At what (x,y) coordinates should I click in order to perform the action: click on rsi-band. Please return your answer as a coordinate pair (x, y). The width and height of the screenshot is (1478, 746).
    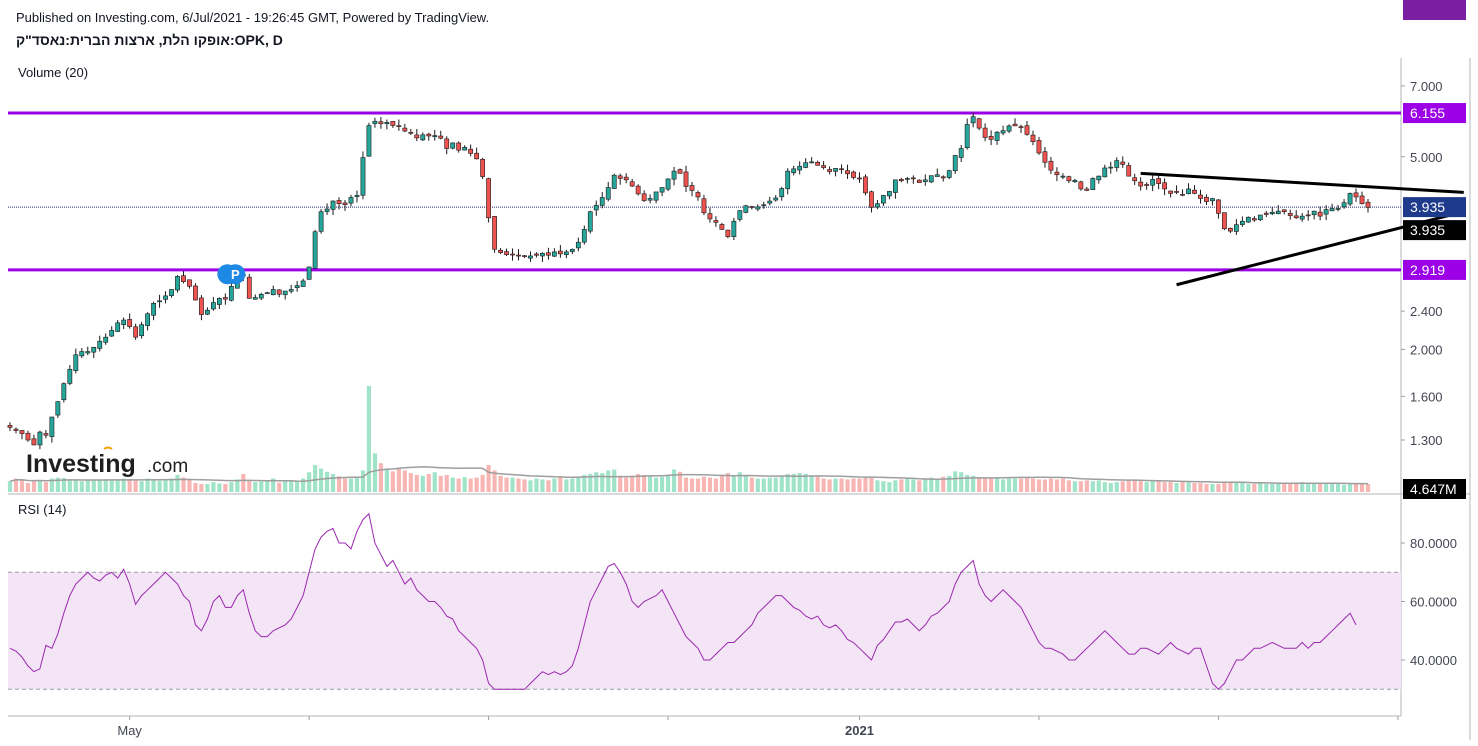
    Looking at the image, I should click on (704, 631).